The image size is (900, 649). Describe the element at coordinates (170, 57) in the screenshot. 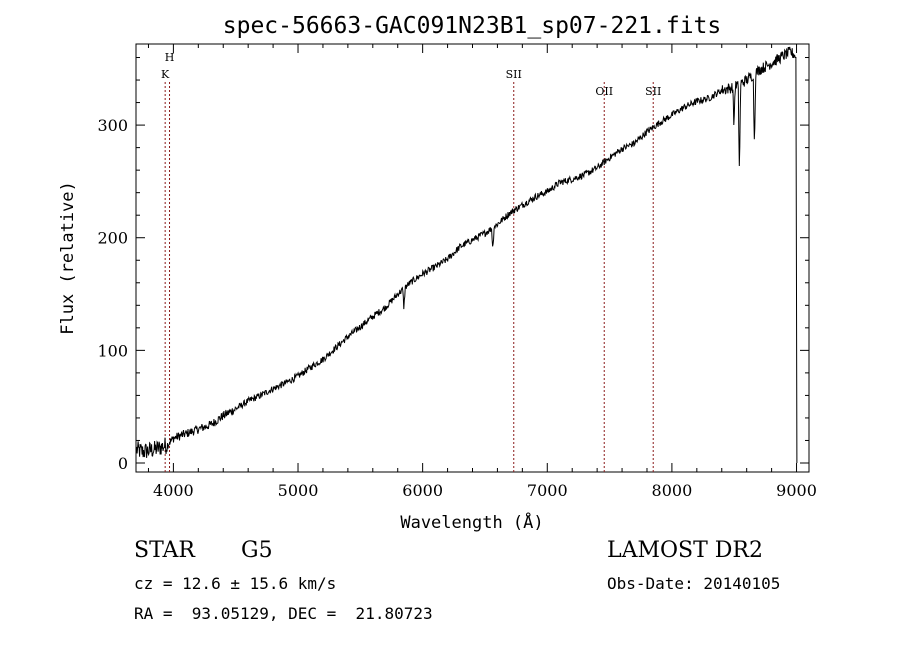

I see `line-marker-label: H` at that location.